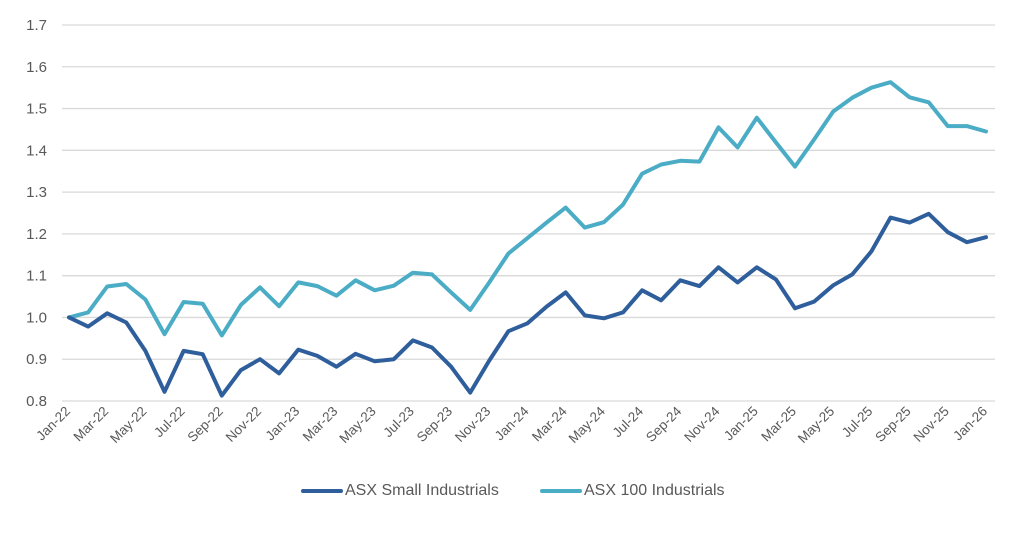  I want to click on x-tick-label: Nov-24, so click(702, 424).